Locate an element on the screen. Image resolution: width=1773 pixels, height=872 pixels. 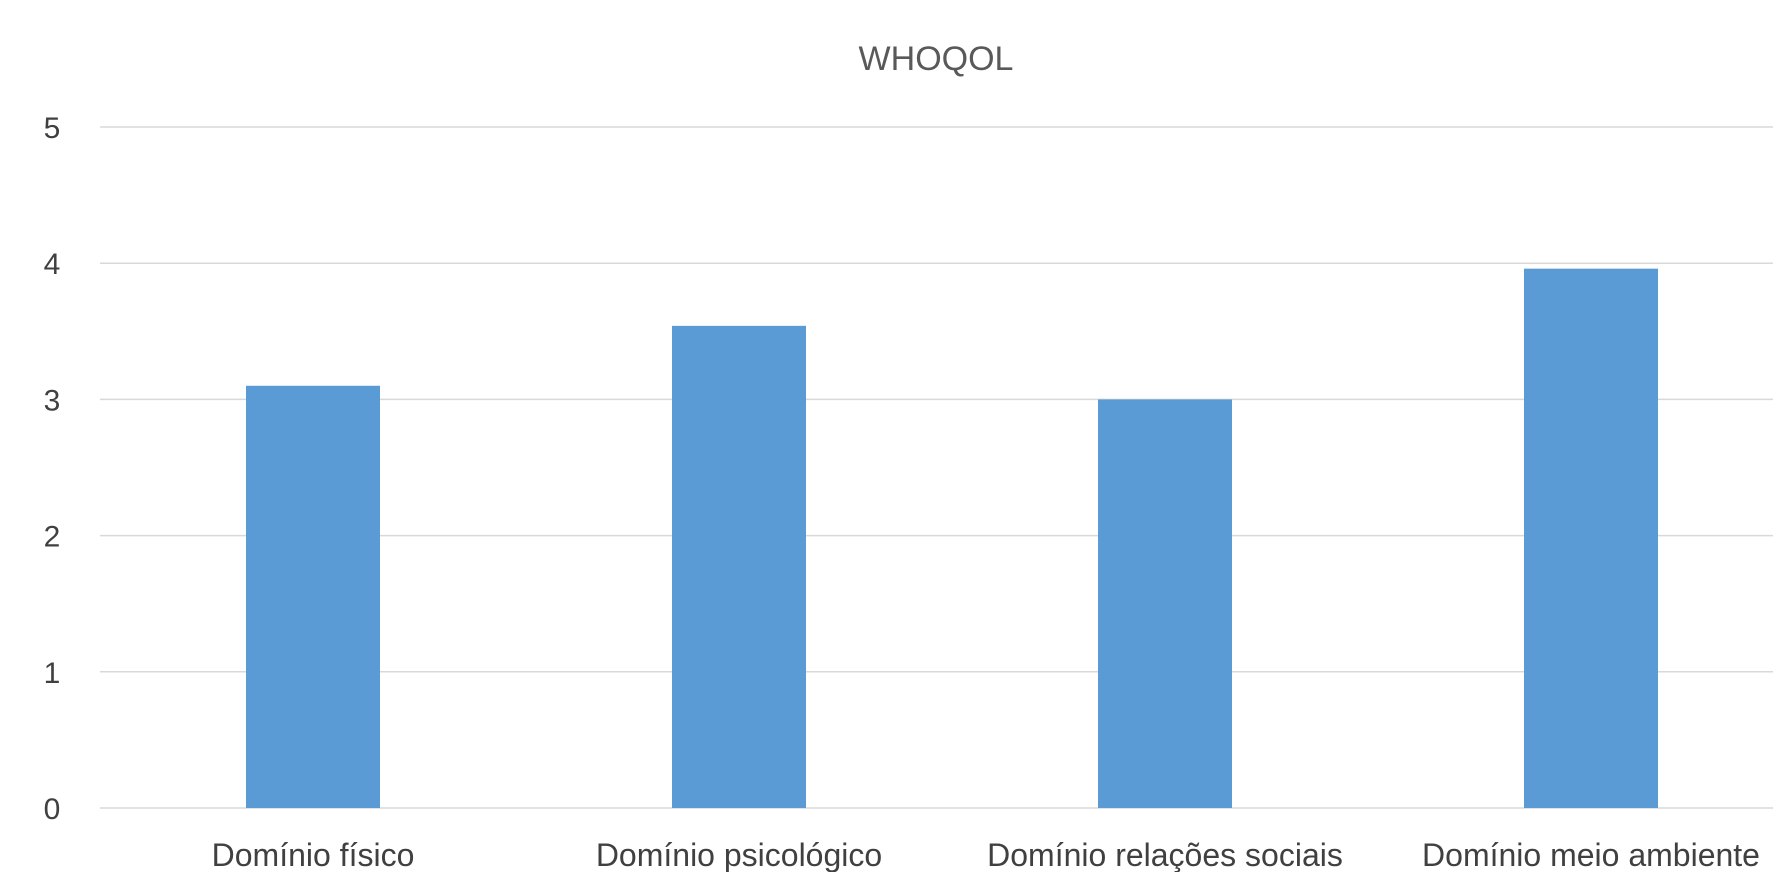
y-tick-label: 4 is located at coordinates (52, 264).